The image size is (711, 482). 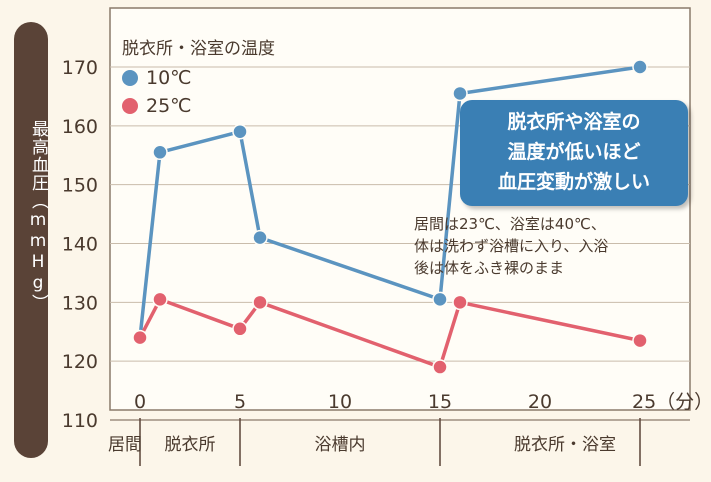 What do you see at coordinates (198, 106) in the screenshot?
I see `legend-item-25c: 25℃` at bounding box center [198, 106].